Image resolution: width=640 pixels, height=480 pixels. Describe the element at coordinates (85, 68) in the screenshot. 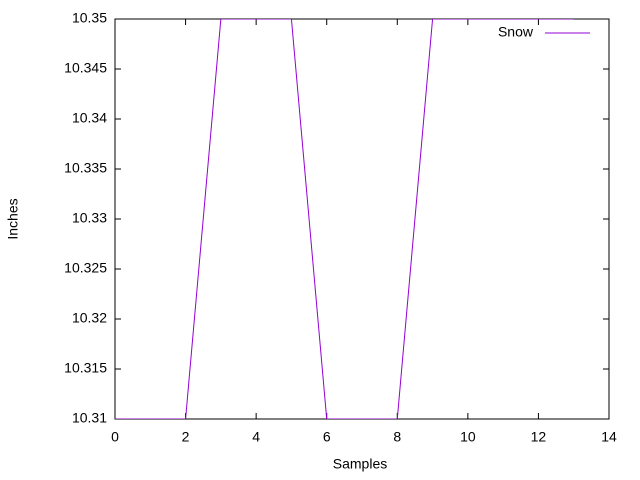

I see `y-tick-label: 10.345` at that location.